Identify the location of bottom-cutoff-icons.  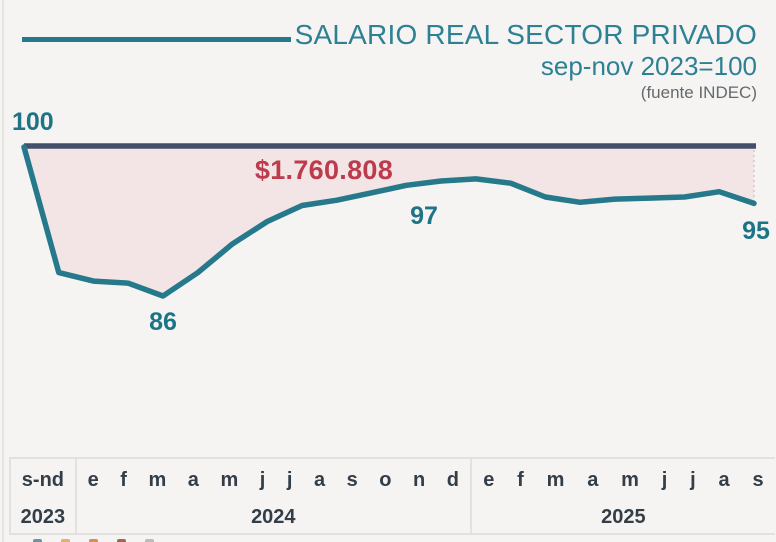
(150, 540).